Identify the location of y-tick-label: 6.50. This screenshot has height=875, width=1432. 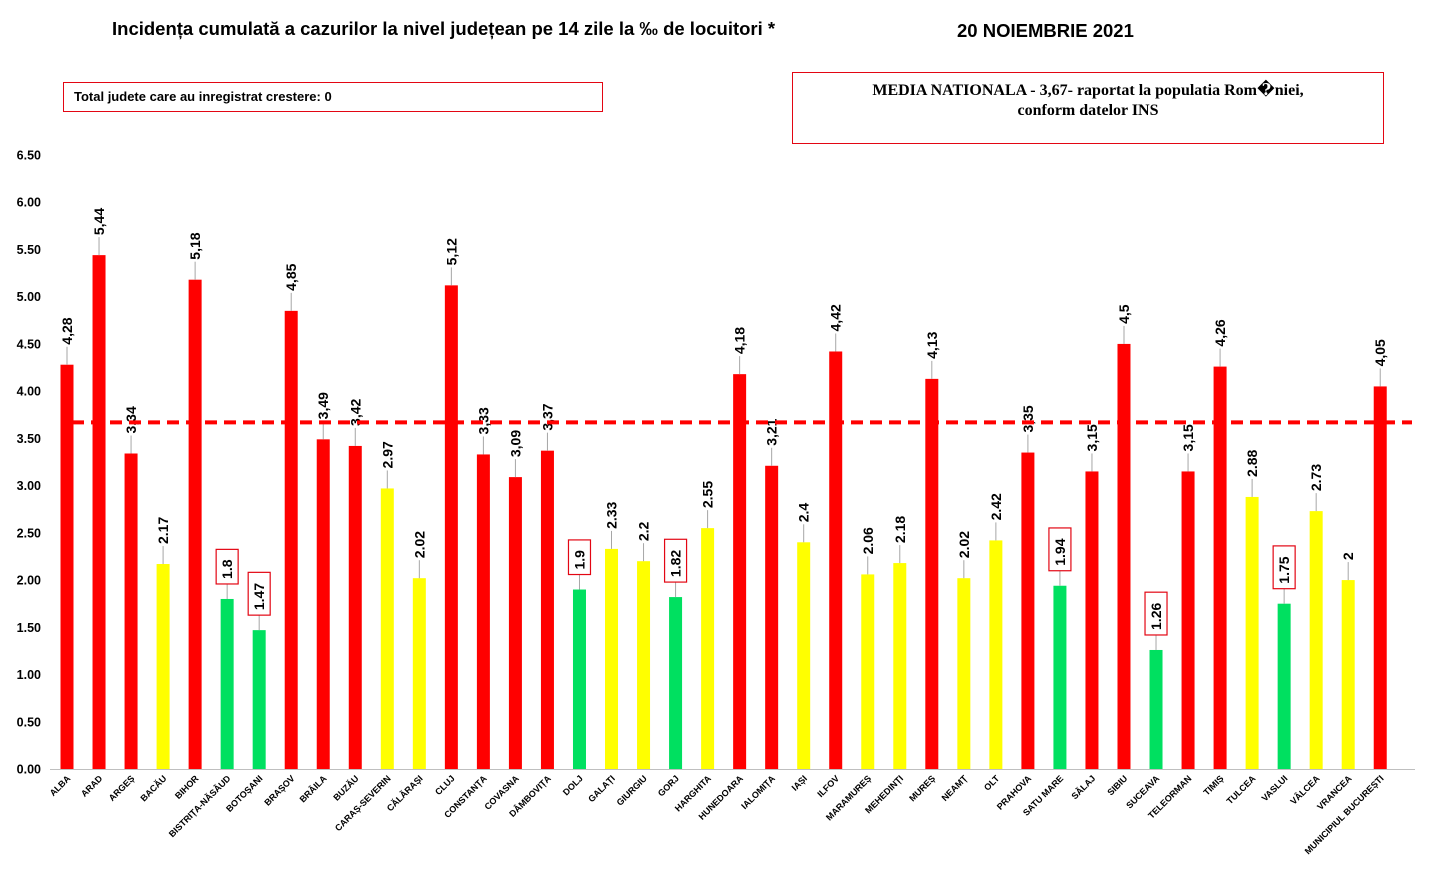
(29, 156).